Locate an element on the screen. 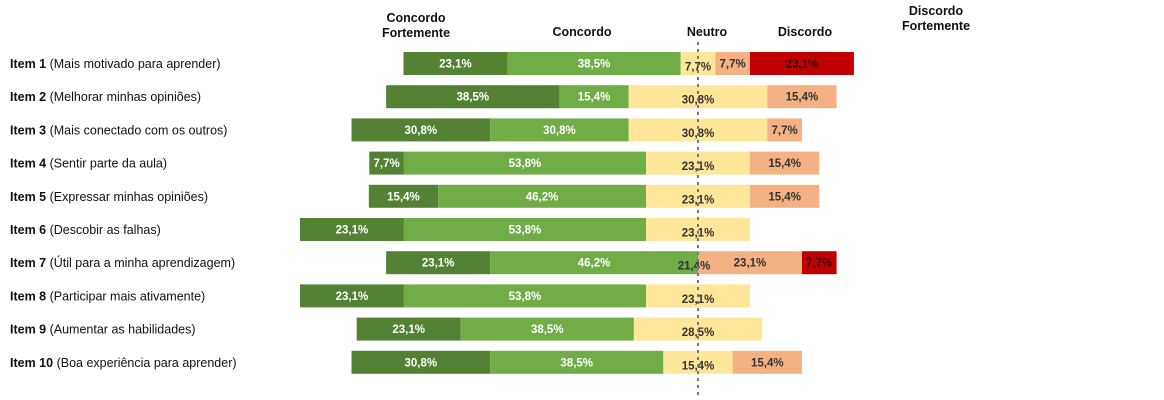 The width and height of the screenshot is (1164, 400). category-desc: (Mais motivado para aprender) is located at coordinates (135, 64).